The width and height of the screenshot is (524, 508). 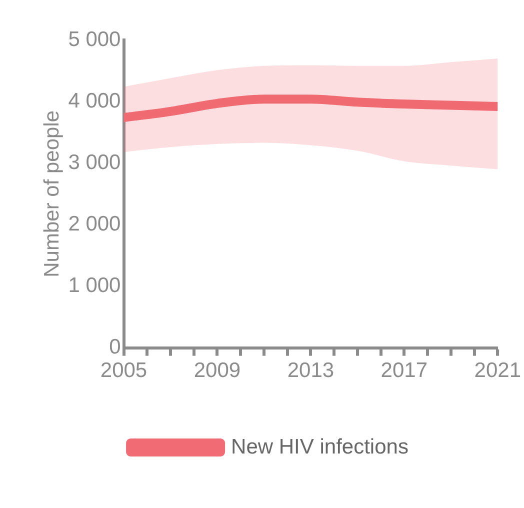 What do you see at coordinates (115, 347) in the screenshot?
I see `y-tick-label: 0` at bounding box center [115, 347].